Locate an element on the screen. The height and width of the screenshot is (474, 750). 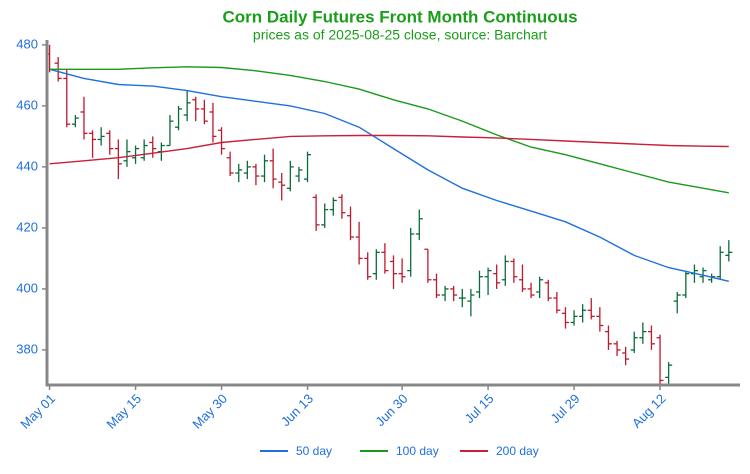
legend-label: 50 day is located at coordinates (314, 451).